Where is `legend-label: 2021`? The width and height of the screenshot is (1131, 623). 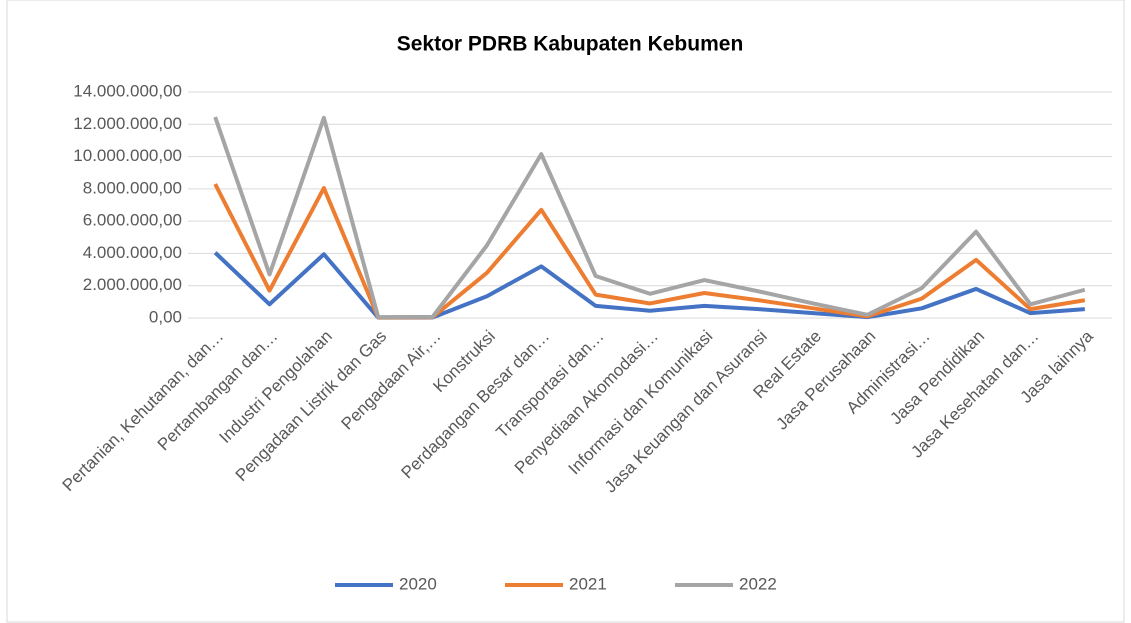 legend-label: 2021 is located at coordinates (588, 583).